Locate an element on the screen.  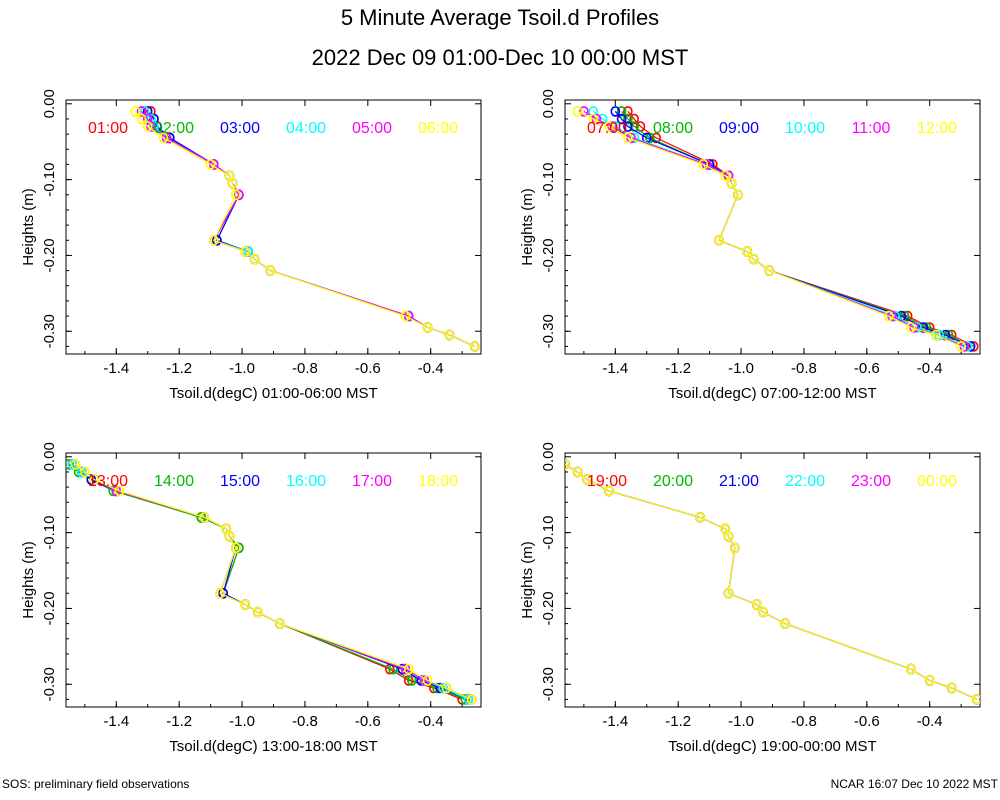
series-line-21:00 is located at coordinates (771, 581).